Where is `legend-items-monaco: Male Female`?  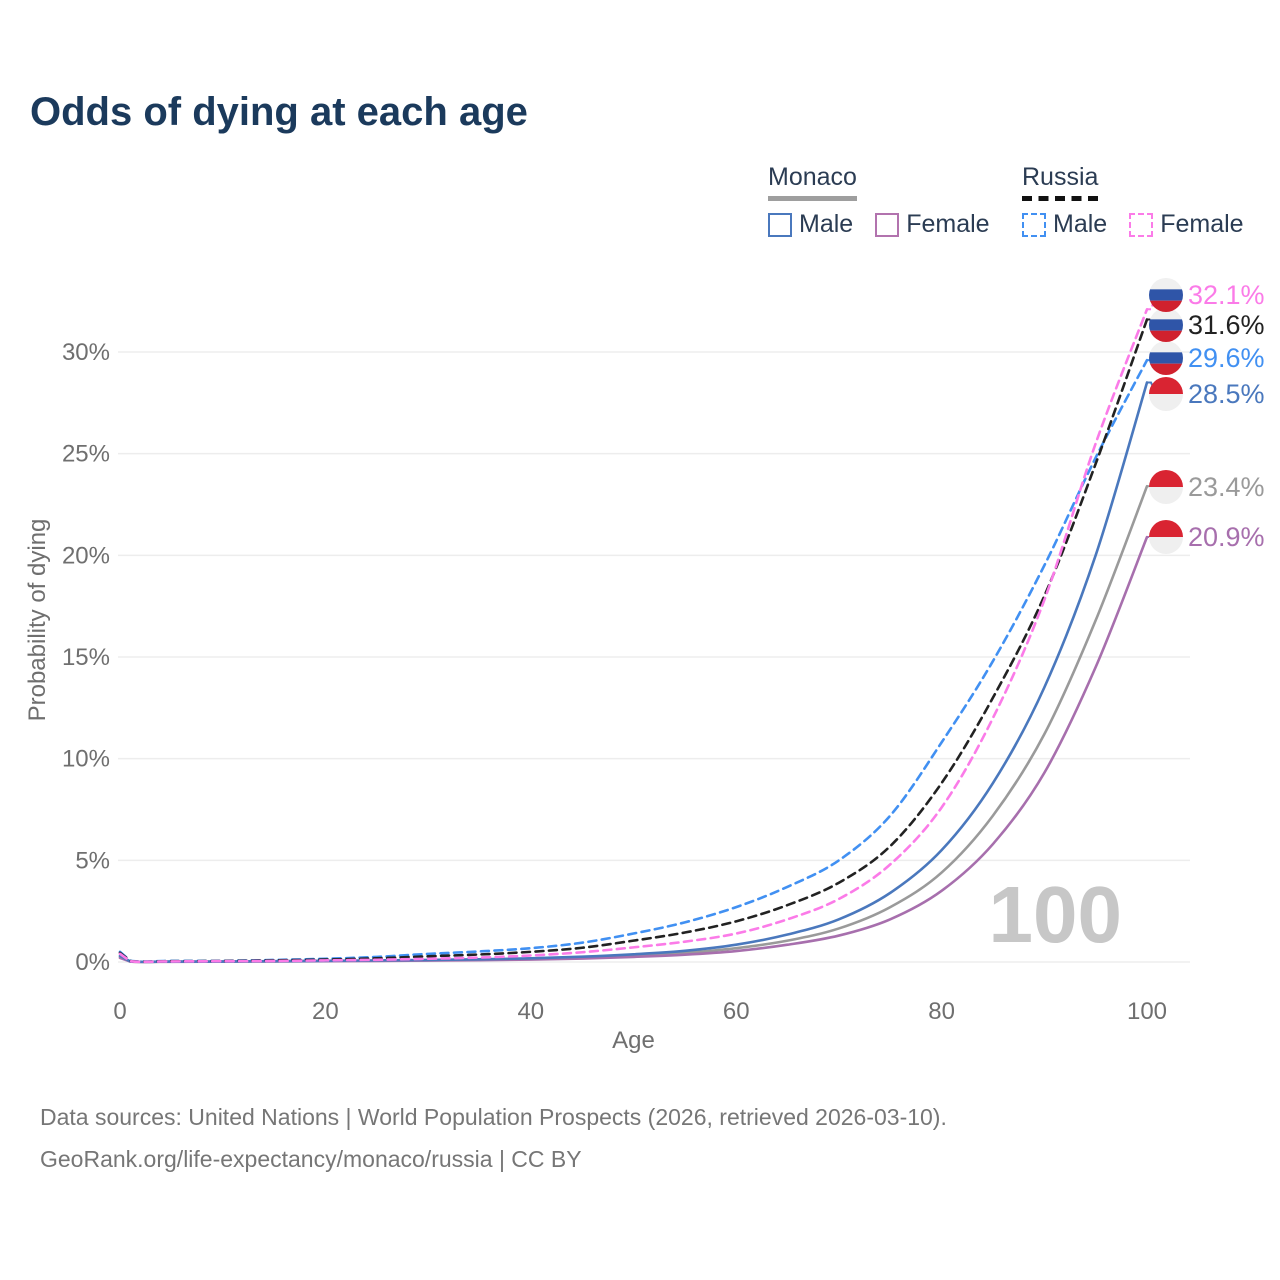 legend-items-monaco: Male Female is located at coordinates (879, 224).